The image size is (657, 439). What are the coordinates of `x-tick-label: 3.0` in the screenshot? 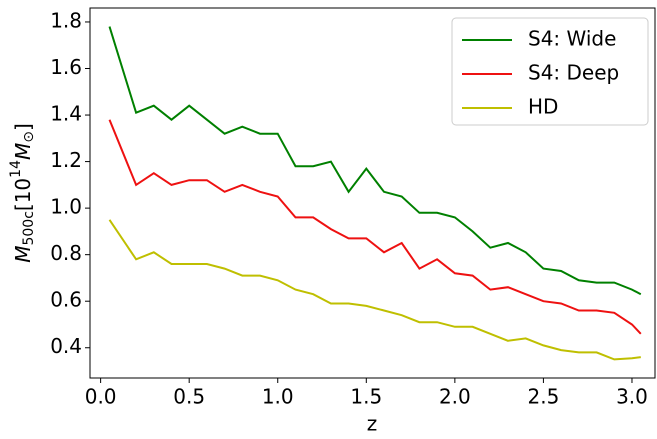 It's located at (632, 397).